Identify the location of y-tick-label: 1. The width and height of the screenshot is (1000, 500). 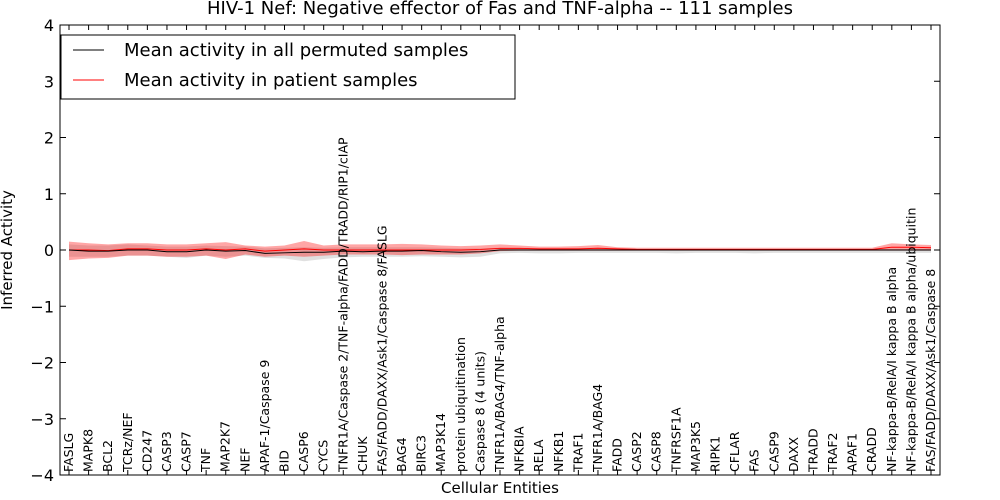
(49, 194).